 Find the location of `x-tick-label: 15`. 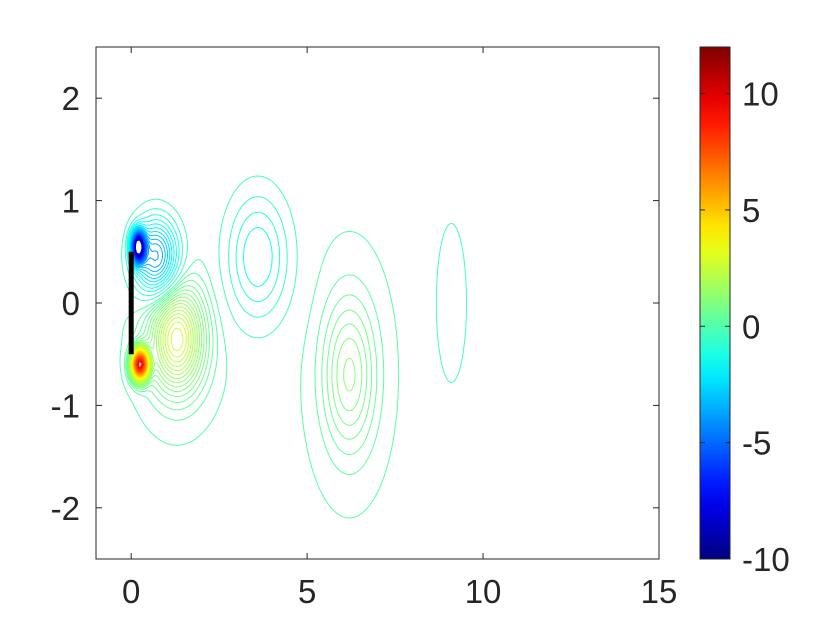

x-tick-label: 15 is located at coordinates (659, 591).